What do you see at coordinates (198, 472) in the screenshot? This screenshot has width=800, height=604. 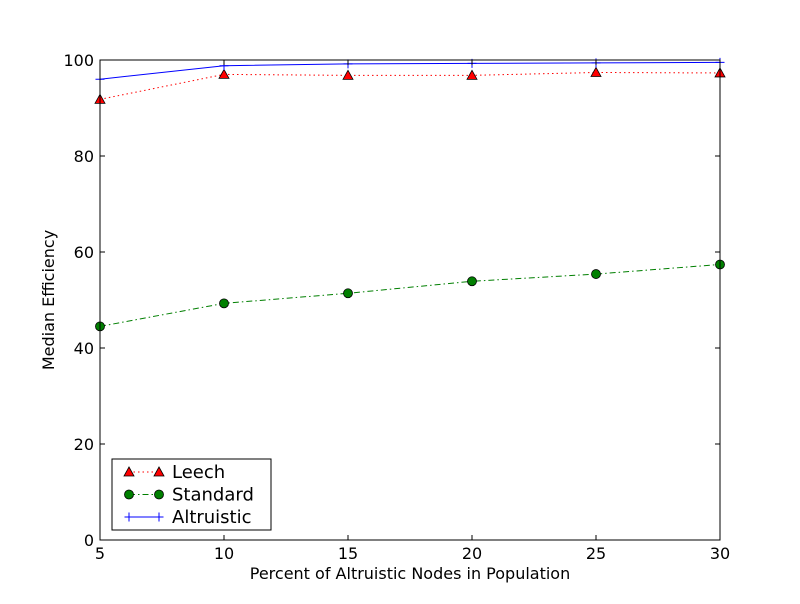 I see `legend-label-leech: Leech` at bounding box center [198, 472].